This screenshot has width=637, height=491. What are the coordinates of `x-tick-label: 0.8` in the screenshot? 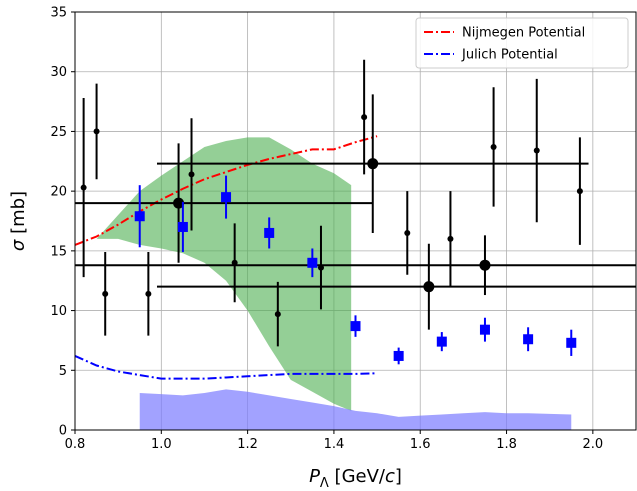 It's located at (75, 444).